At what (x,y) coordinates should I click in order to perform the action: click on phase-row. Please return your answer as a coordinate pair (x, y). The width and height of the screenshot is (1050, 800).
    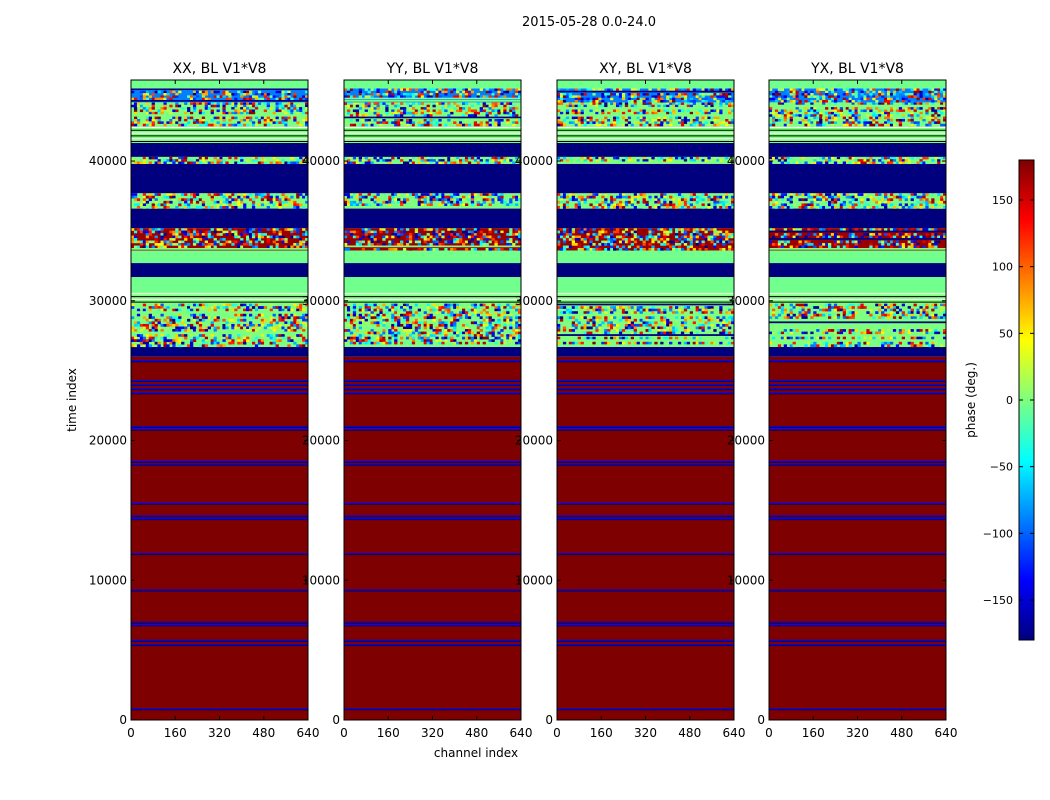
    Looking at the image, I should click on (432, 101).